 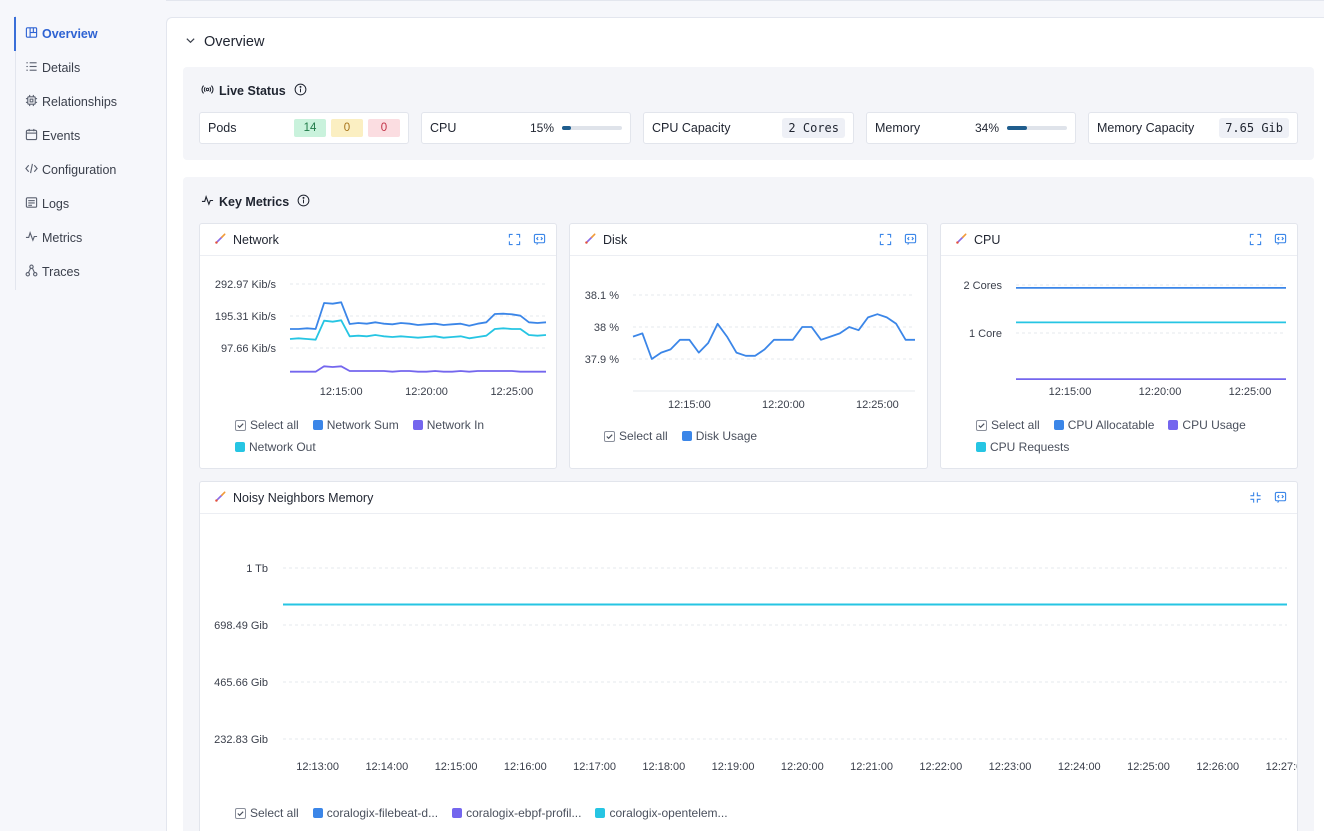 I want to click on legend-label: CPU Usage, so click(x=1214, y=425).